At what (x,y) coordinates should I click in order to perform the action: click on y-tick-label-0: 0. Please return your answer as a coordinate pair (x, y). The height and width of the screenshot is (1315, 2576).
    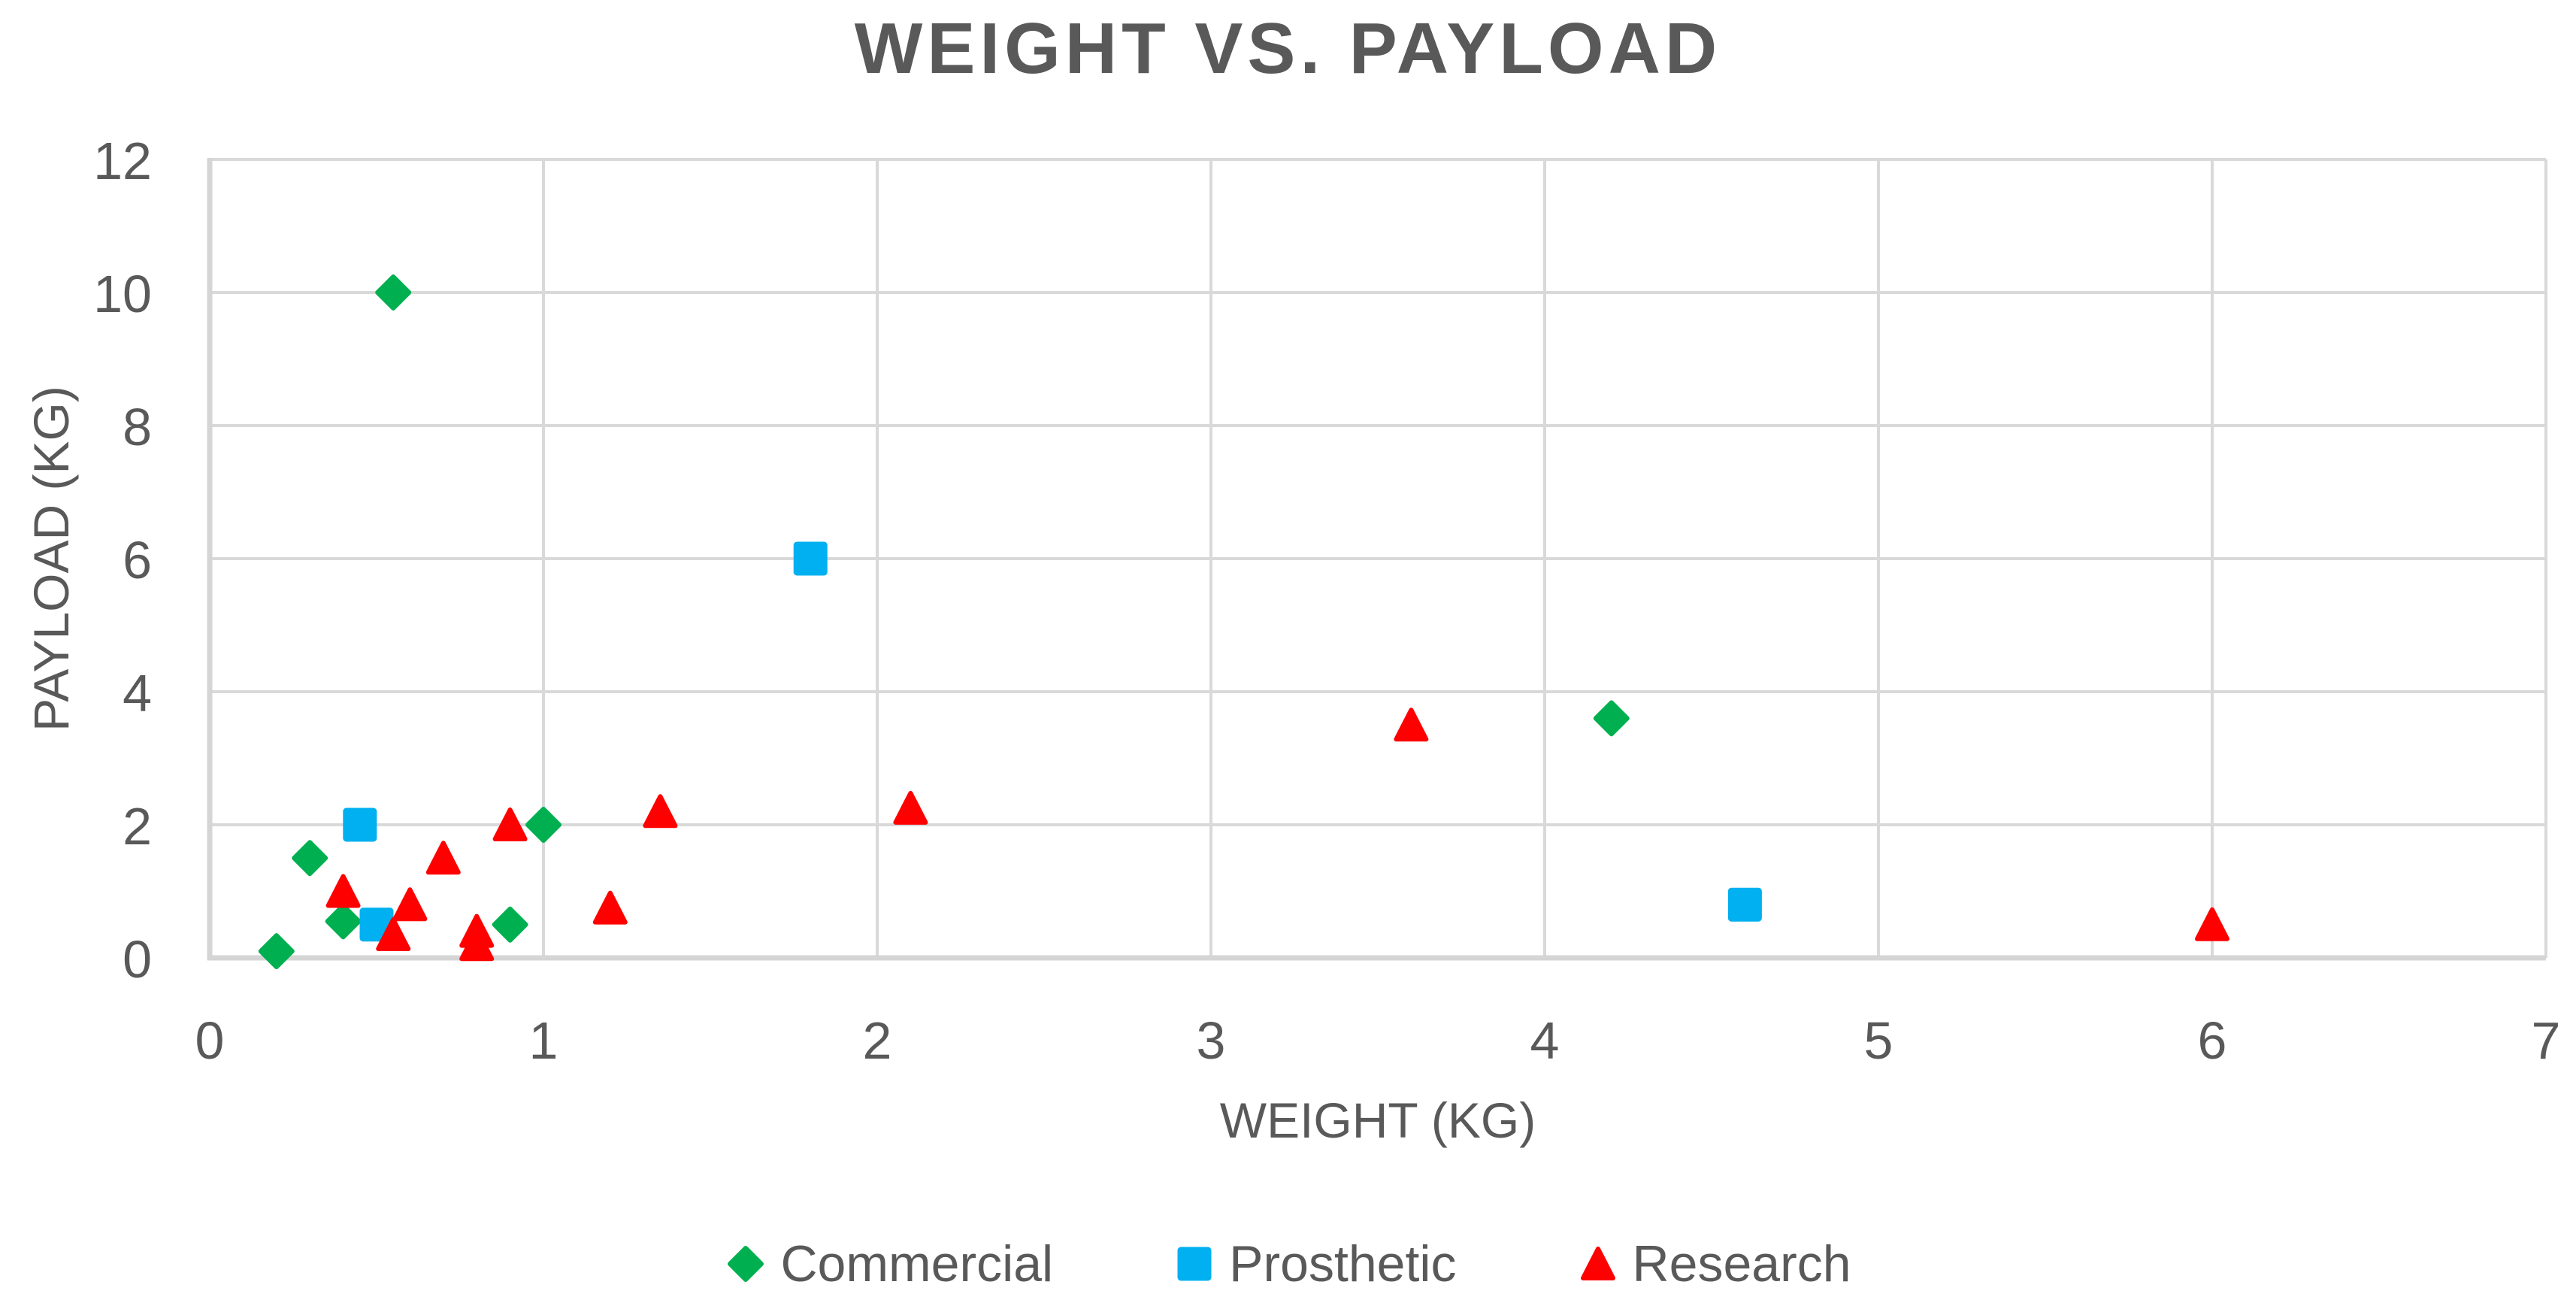
    Looking at the image, I should click on (137, 959).